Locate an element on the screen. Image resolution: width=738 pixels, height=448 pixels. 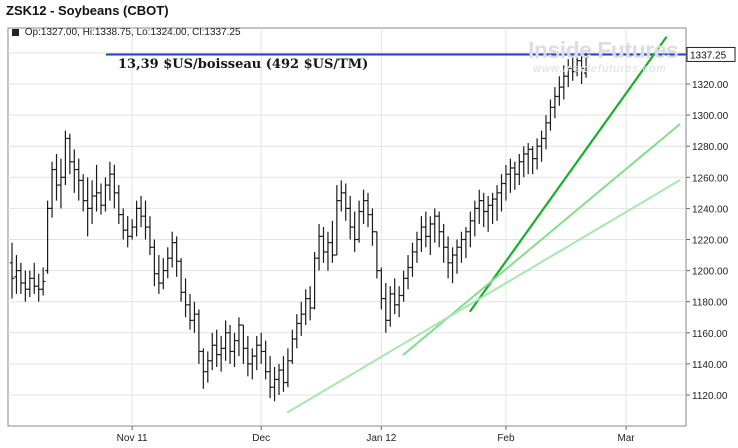
y-tick-label: 1180.00 is located at coordinates (710, 303).